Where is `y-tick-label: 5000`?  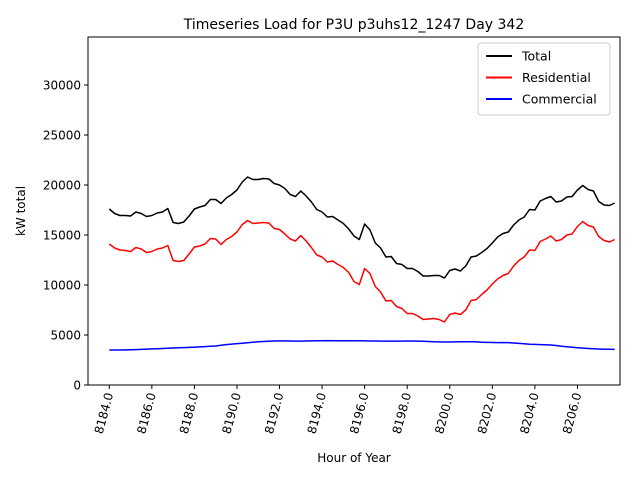
y-tick-label: 5000 is located at coordinates (65, 336).